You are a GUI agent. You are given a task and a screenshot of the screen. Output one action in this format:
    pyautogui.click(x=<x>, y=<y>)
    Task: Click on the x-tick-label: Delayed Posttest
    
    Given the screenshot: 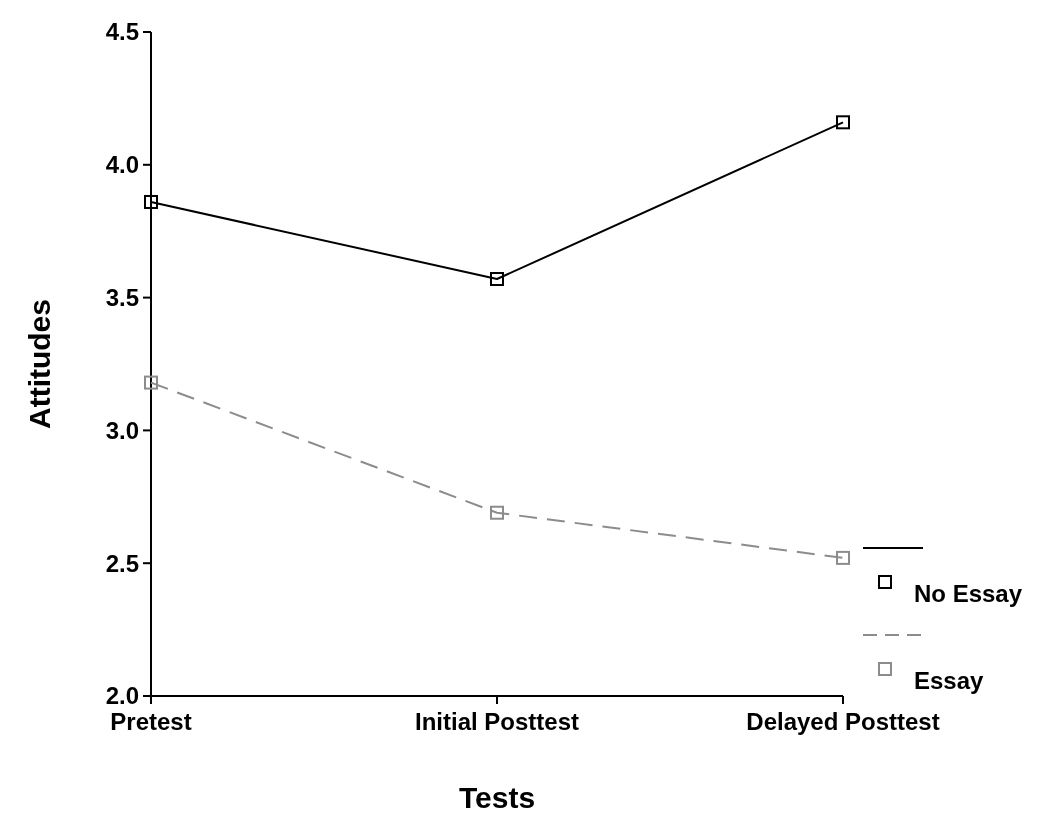 What is the action you would take?
    pyautogui.click(x=843, y=721)
    